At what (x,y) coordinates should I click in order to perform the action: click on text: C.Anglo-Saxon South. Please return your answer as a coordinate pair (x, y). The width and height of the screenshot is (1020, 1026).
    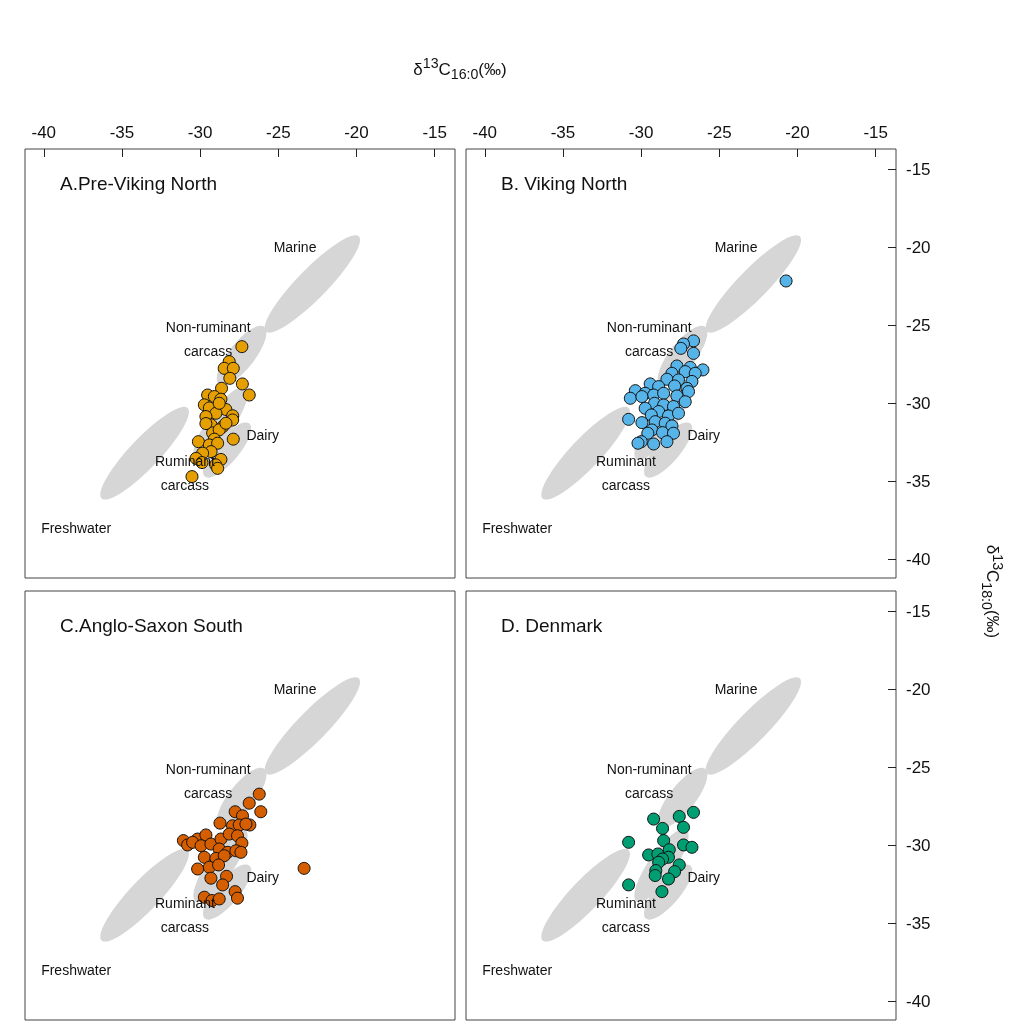
    Looking at the image, I should click on (151, 625).